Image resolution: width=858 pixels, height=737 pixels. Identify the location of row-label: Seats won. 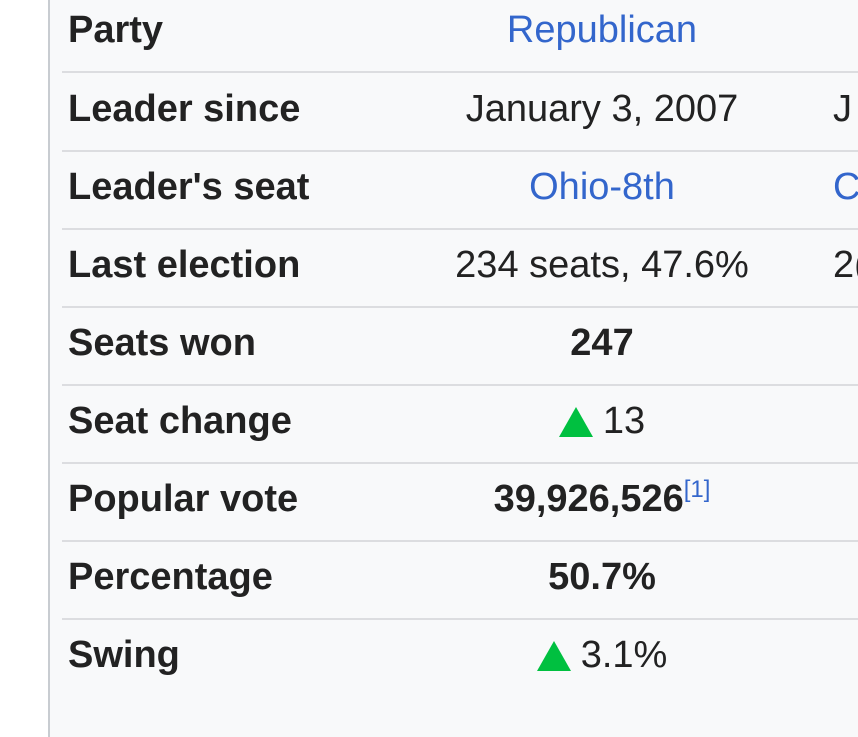
(162, 343).